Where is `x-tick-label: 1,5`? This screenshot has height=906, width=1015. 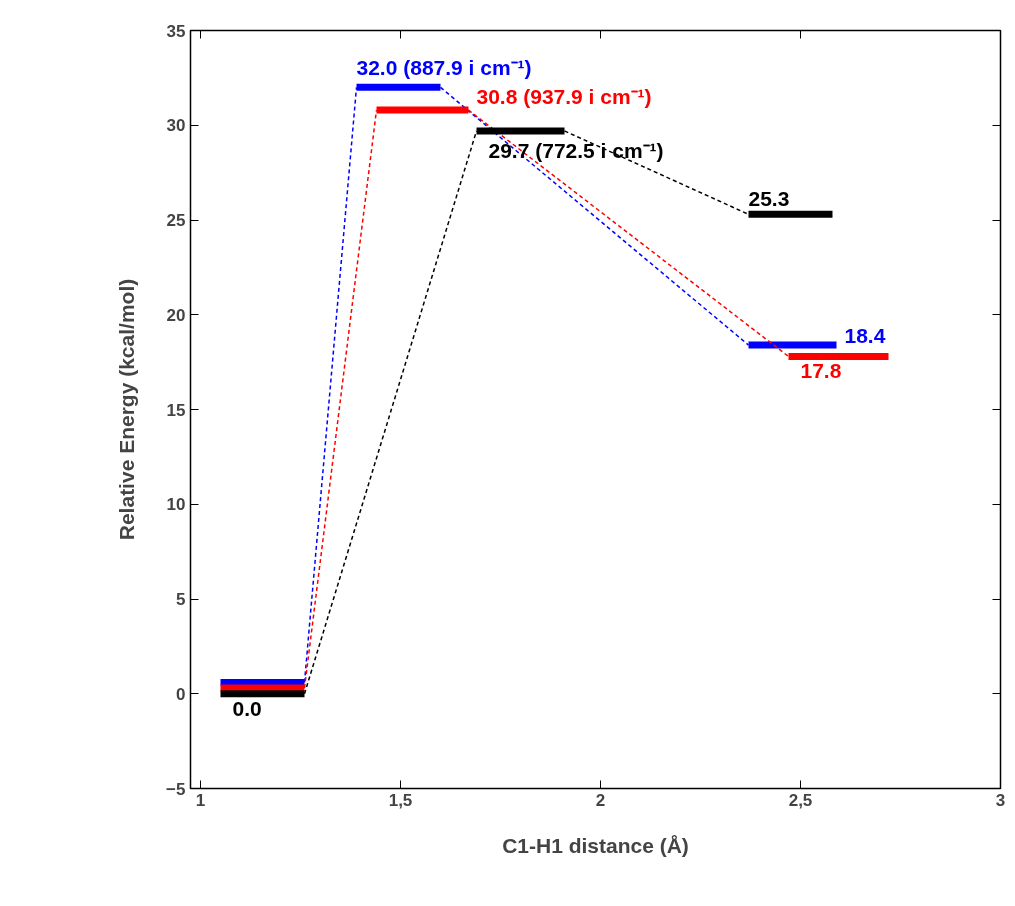
x-tick-label: 1,5 is located at coordinates (400, 800).